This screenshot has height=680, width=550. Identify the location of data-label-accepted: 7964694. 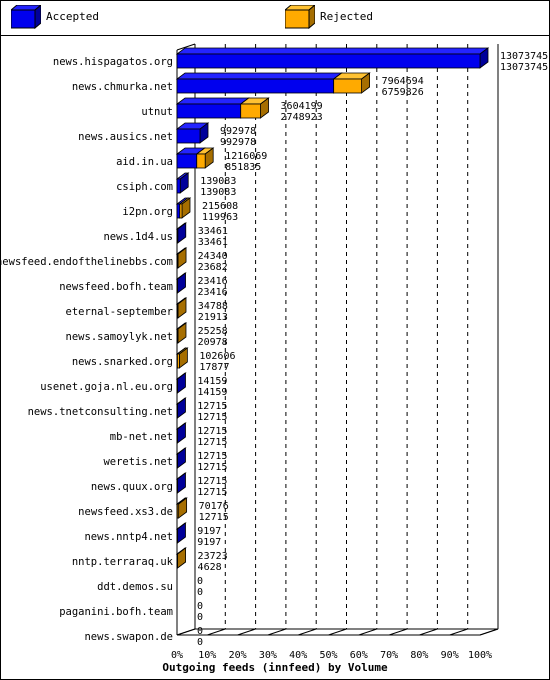
(403, 81).